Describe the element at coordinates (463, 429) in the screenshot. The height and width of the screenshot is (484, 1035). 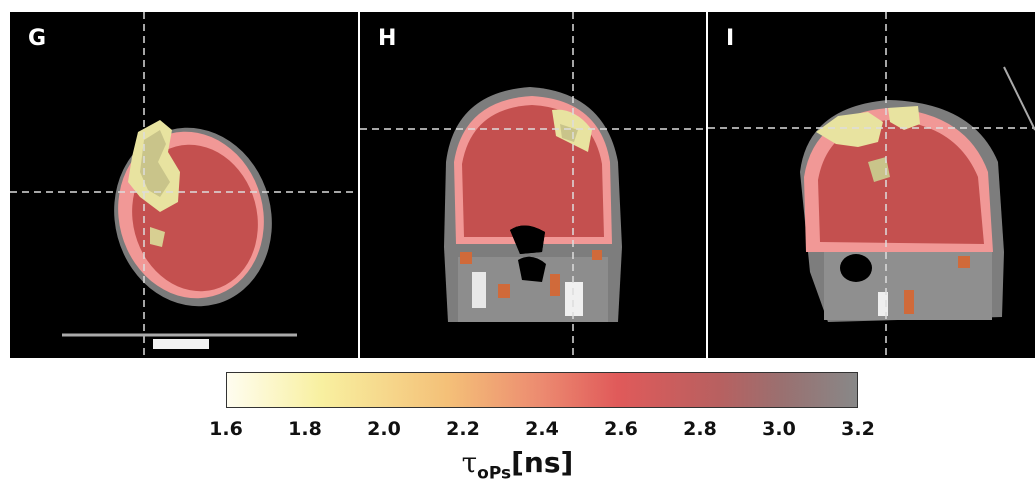
I see `colorbar-tick: 2.2` at that location.